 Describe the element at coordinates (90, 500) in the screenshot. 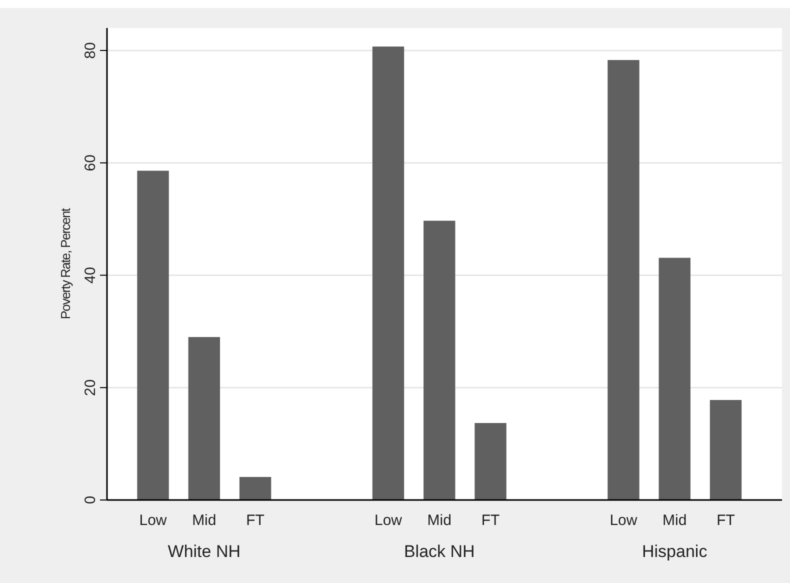

I see `y-tick-label: 0` at that location.